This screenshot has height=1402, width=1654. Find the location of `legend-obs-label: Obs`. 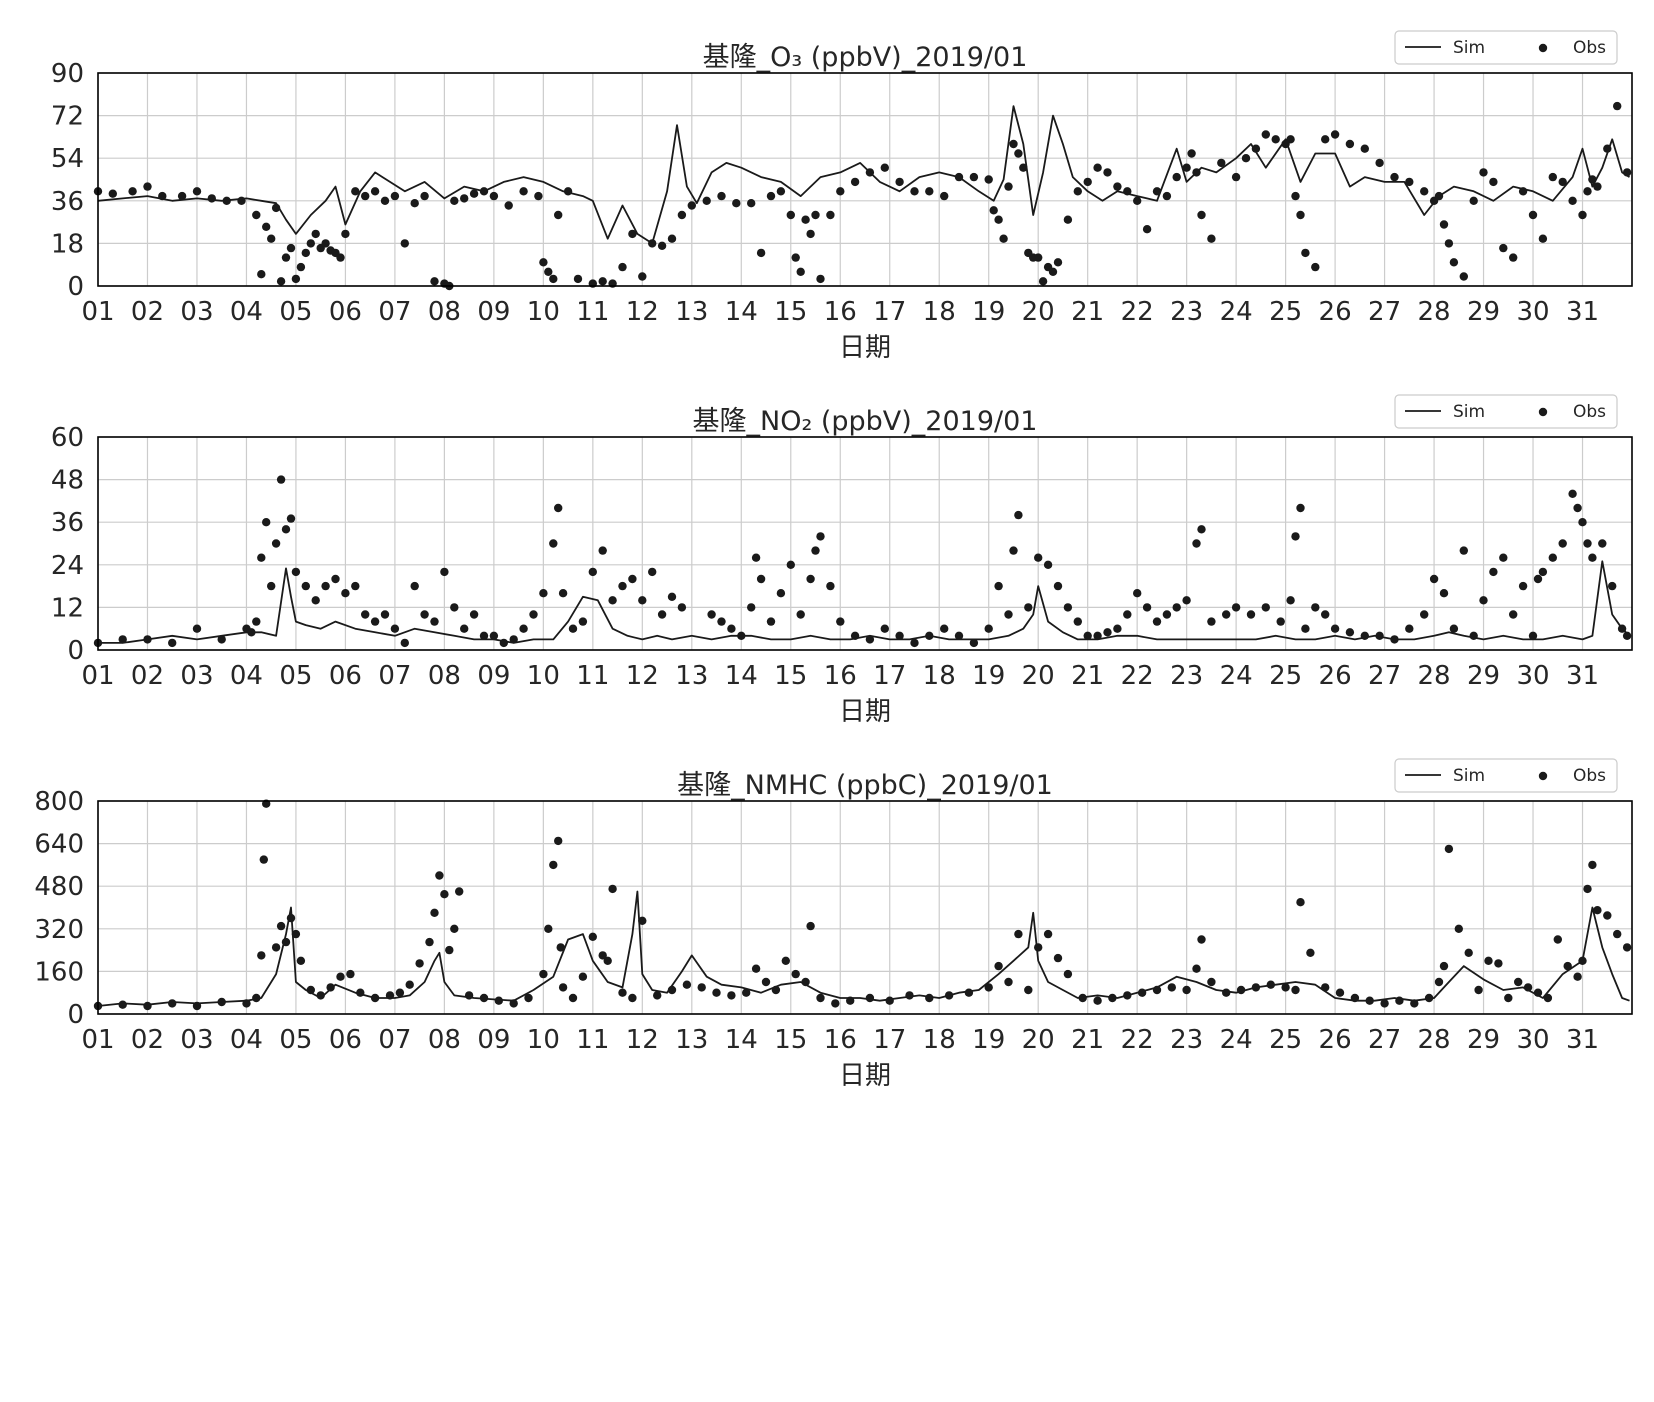

legend-obs-label: Obs is located at coordinates (1589, 412).